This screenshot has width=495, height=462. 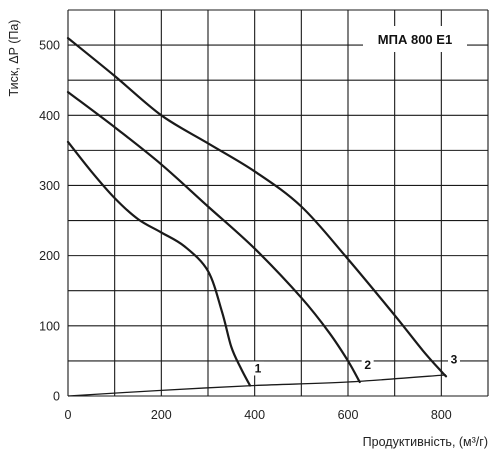 I want to click on curve-label-3: 3, so click(x=454, y=359).